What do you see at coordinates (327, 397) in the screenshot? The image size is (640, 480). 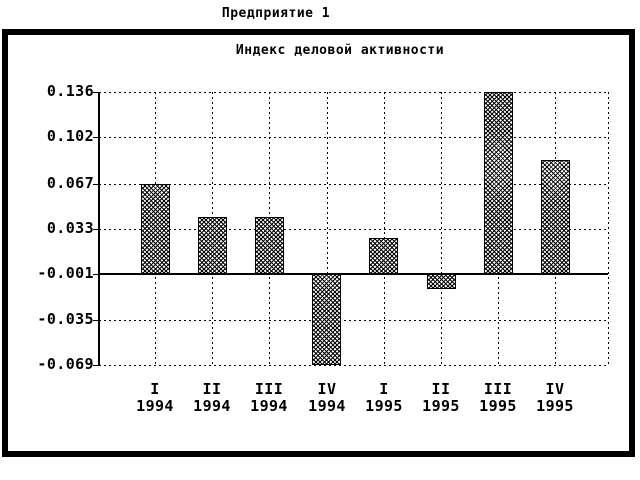 I see `x-category-label: IV 1994` at bounding box center [327, 397].